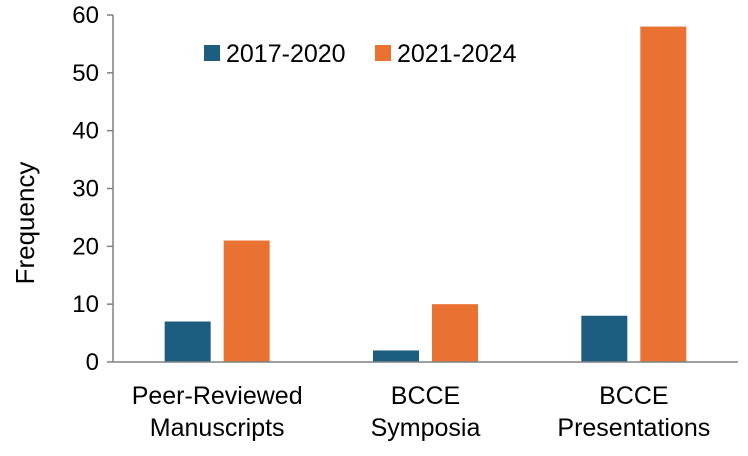 The image size is (748, 456). What do you see at coordinates (85, 131) in the screenshot?
I see `y-tick-label: 40` at bounding box center [85, 131].